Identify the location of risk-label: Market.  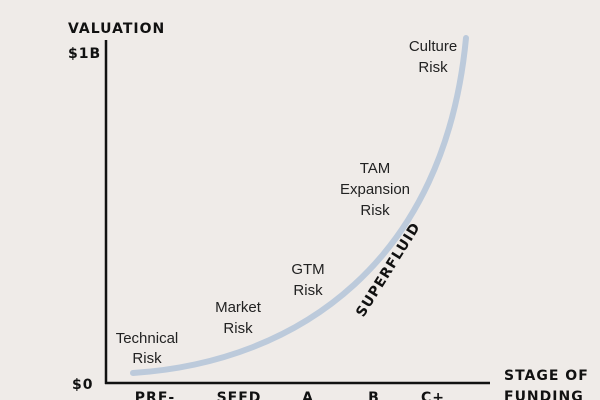
(238, 307).